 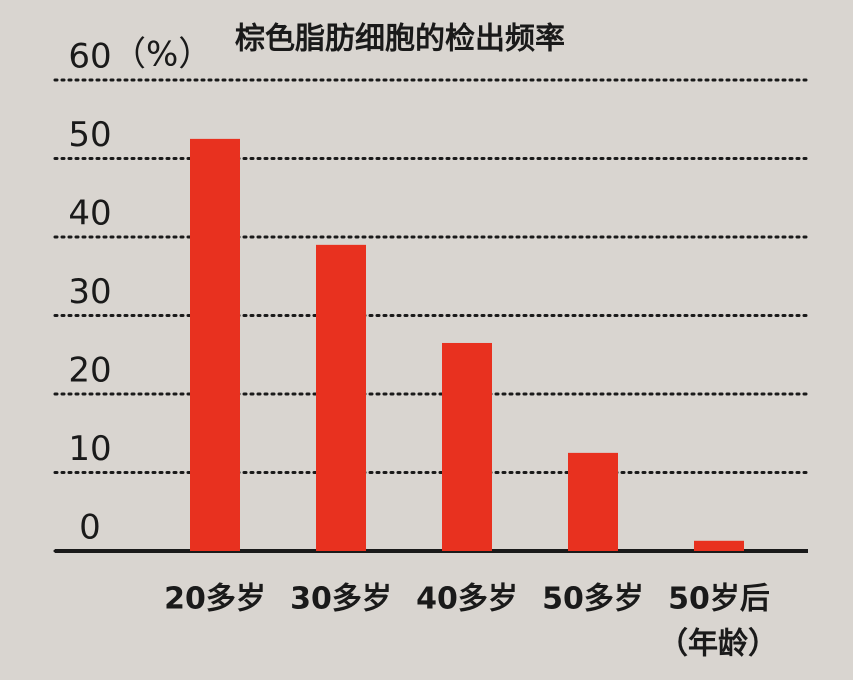 I want to click on x-axis-label: （年龄）, so click(x=718, y=644).